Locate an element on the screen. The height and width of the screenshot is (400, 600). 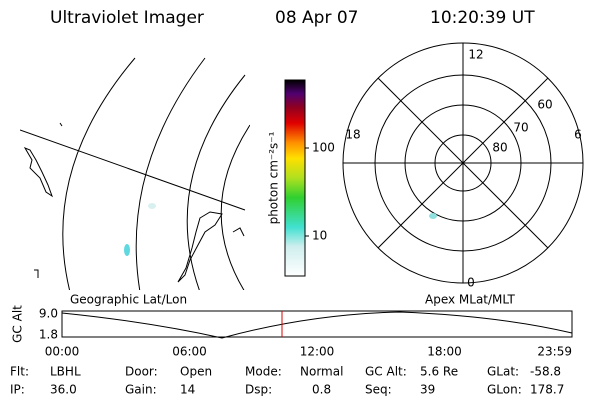
info-value: -58.8 is located at coordinates (545, 372).